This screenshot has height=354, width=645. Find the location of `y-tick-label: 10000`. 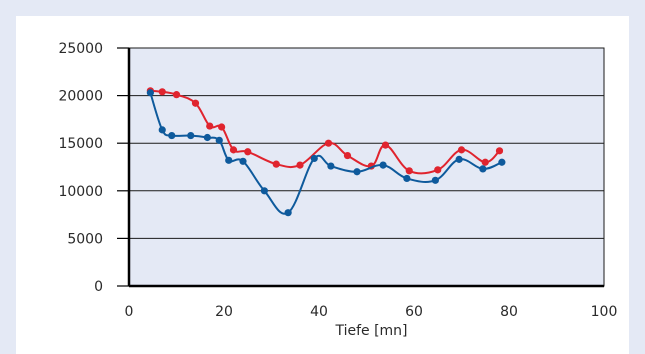

y-tick-label: 10000 is located at coordinates (80, 192).